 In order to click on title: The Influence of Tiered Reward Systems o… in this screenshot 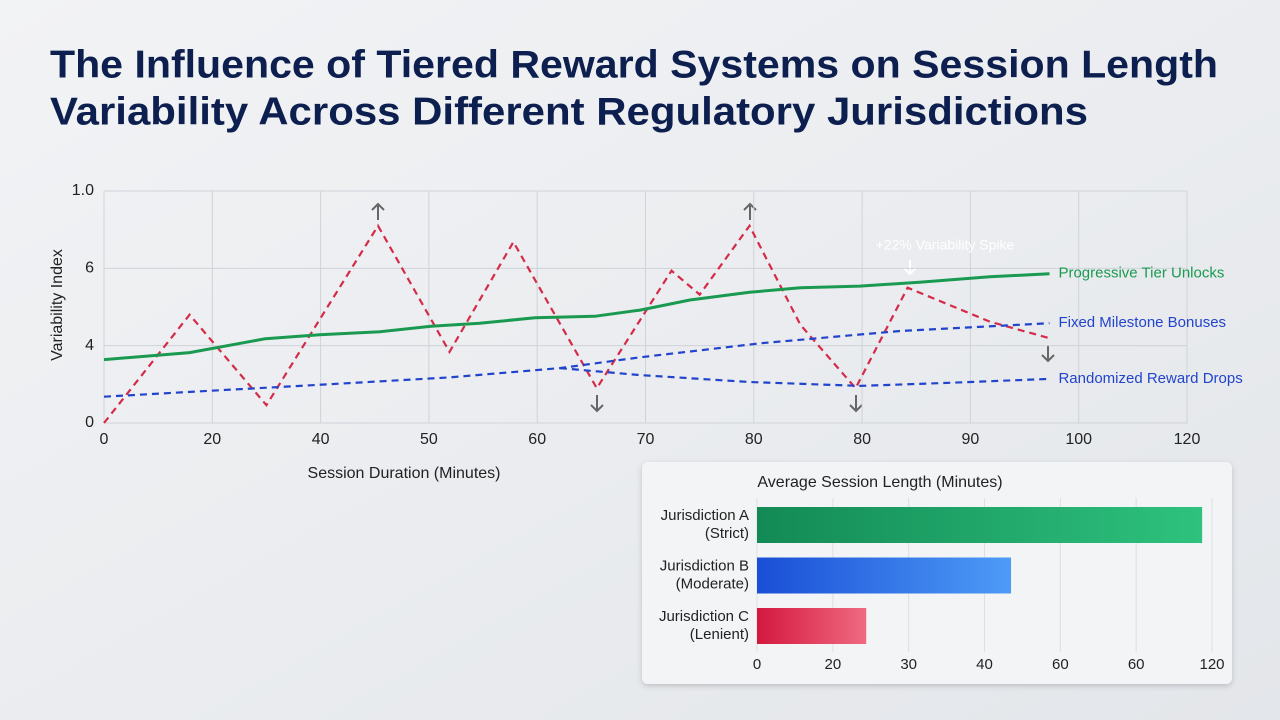, I will do `click(634, 64)`.